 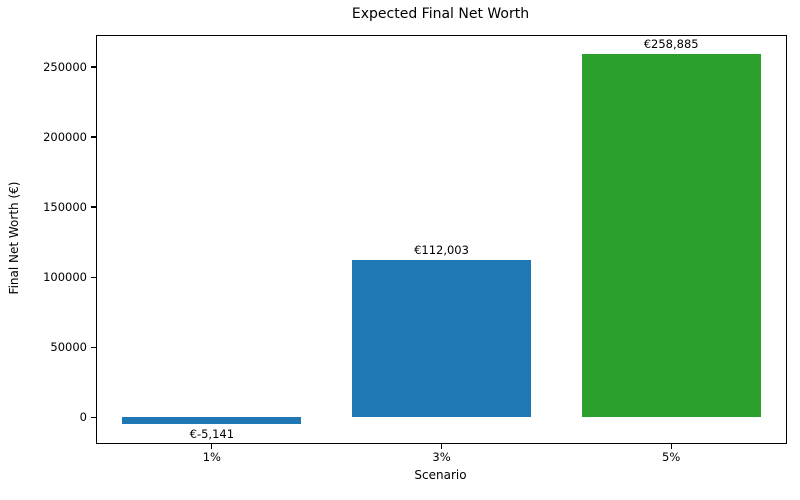 What do you see at coordinates (441, 457) in the screenshot?
I see `x-tick-label: 3%` at bounding box center [441, 457].